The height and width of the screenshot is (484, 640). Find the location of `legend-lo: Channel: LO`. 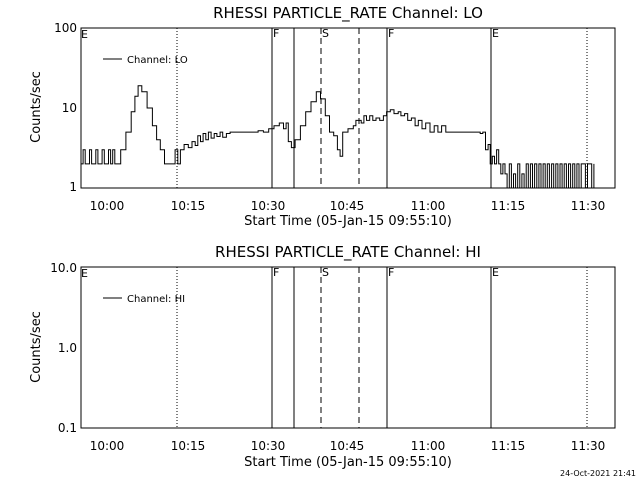

legend-lo: Channel: LO is located at coordinates (145, 60).